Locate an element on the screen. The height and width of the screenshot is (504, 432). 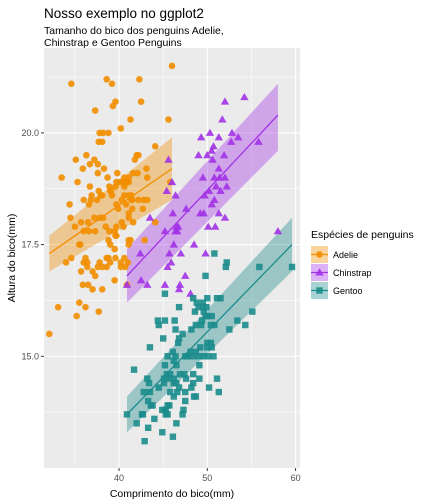
legend-marker-gentoo is located at coordinates (319, 290).